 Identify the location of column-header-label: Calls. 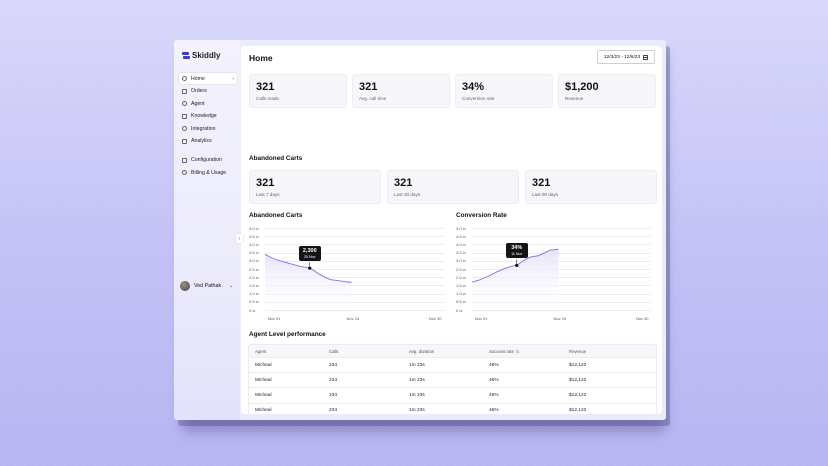
(334, 351).